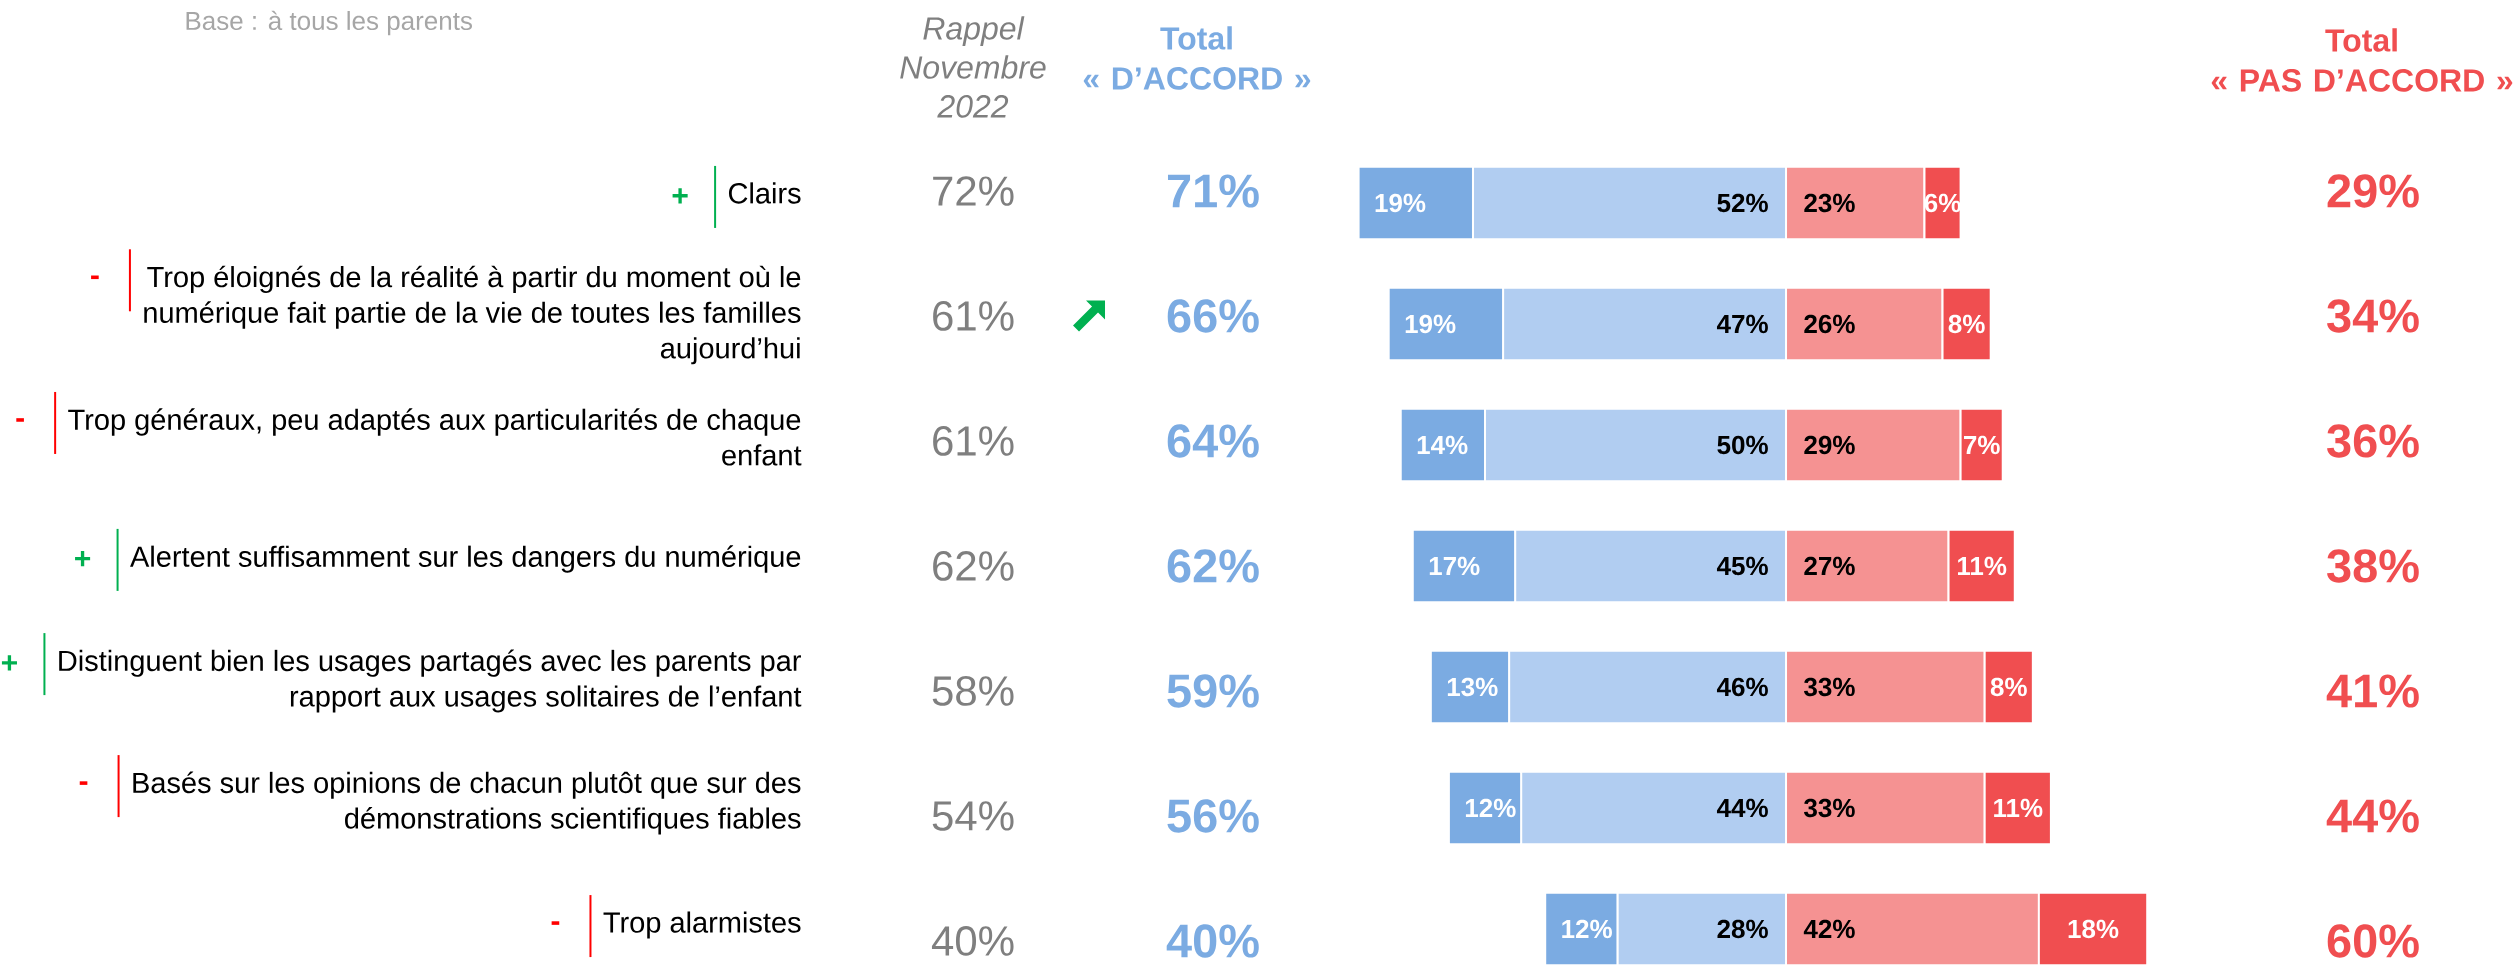 This screenshot has height=967, width=2520. What do you see at coordinates (764, 193) in the screenshot?
I see `y-tick-label: Clairs` at bounding box center [764, 193].